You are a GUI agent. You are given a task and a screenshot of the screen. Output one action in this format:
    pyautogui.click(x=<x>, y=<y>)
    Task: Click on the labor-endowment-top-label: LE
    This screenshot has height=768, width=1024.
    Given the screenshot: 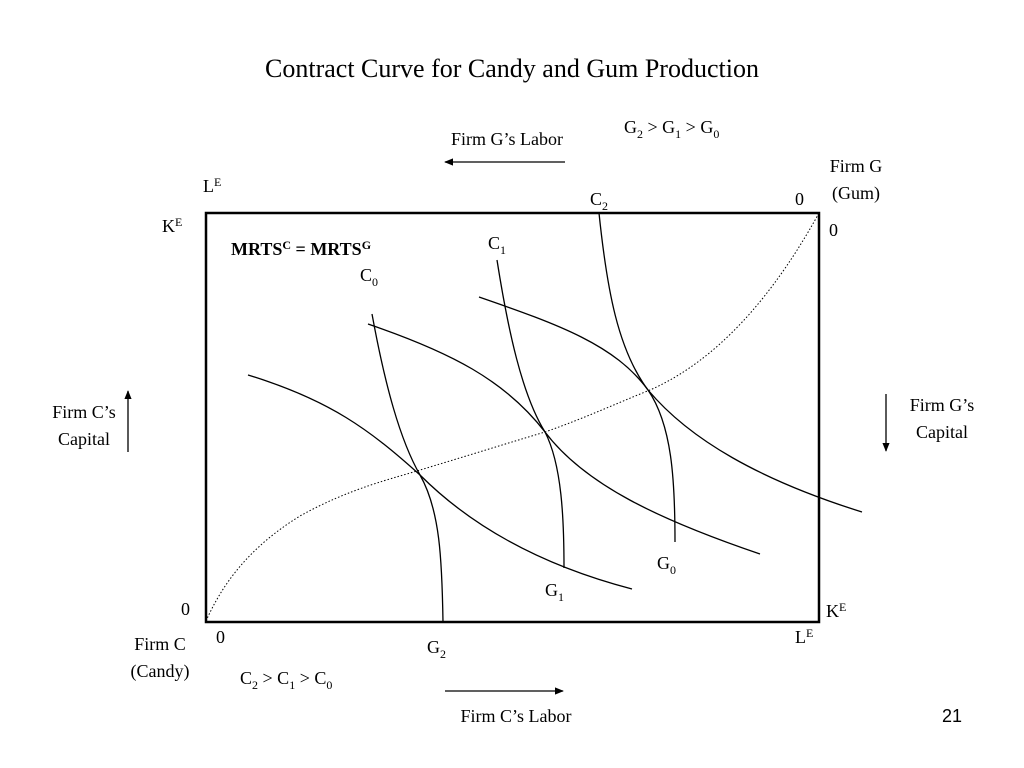 What is the action you would take?
    pyautogui.click(x=212, y=185)
    